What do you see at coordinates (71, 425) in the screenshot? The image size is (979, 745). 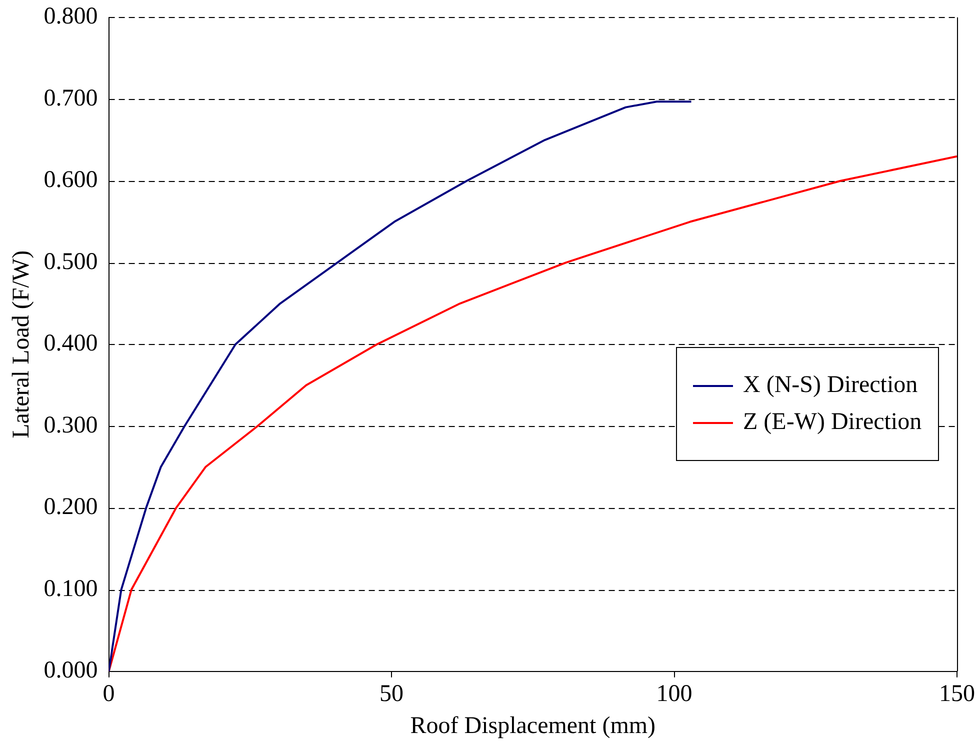 I see `y-tick-label: 0.300` at bounding box center [71, 425].